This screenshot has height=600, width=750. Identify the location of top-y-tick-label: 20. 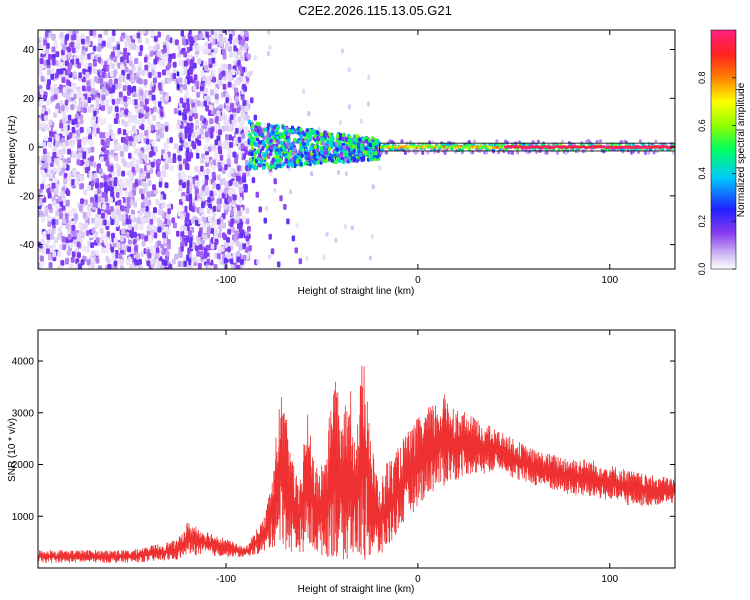
(29, 99).